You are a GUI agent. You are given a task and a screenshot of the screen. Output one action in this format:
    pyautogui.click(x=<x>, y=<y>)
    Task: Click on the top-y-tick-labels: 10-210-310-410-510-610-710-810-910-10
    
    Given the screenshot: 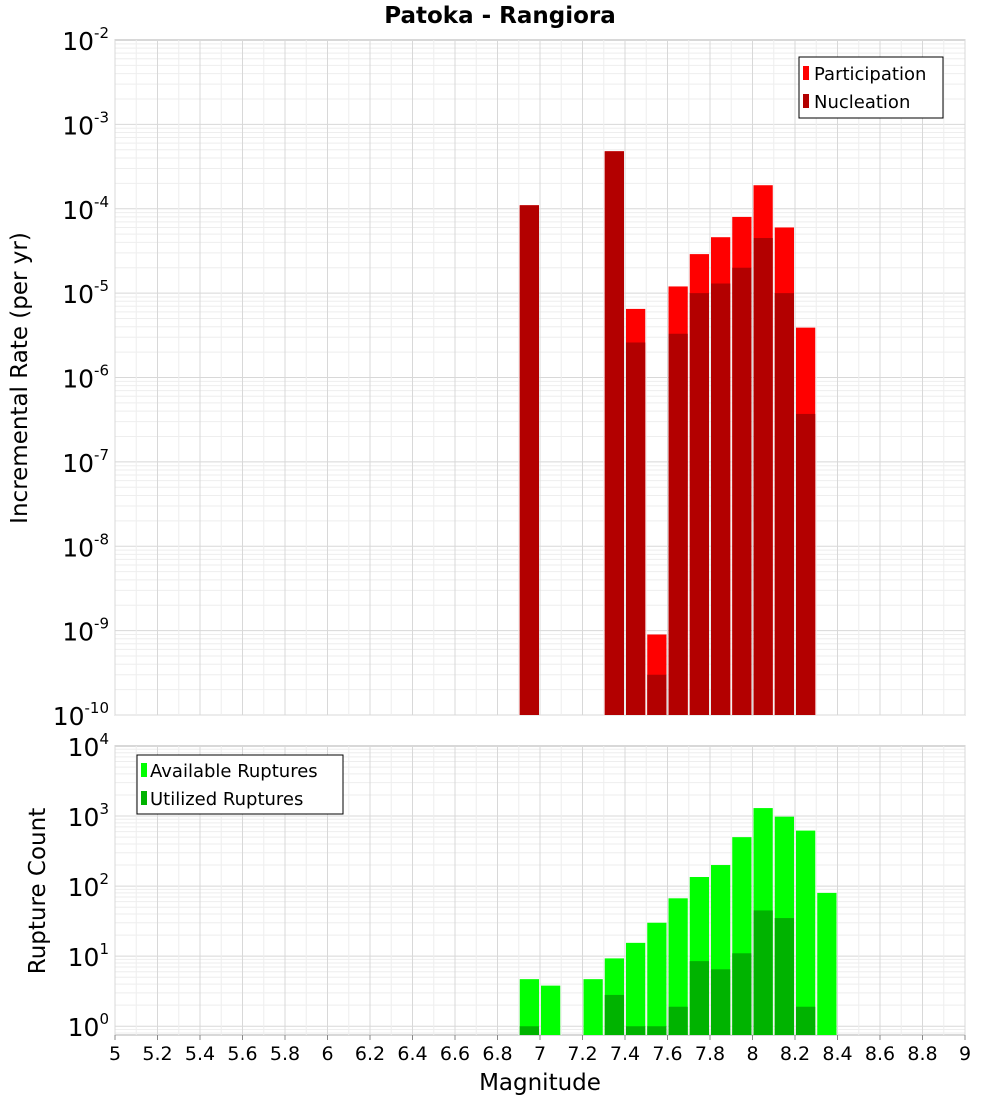 What is the action you would take?
    pyautogui.click(x=81, y=377)
    